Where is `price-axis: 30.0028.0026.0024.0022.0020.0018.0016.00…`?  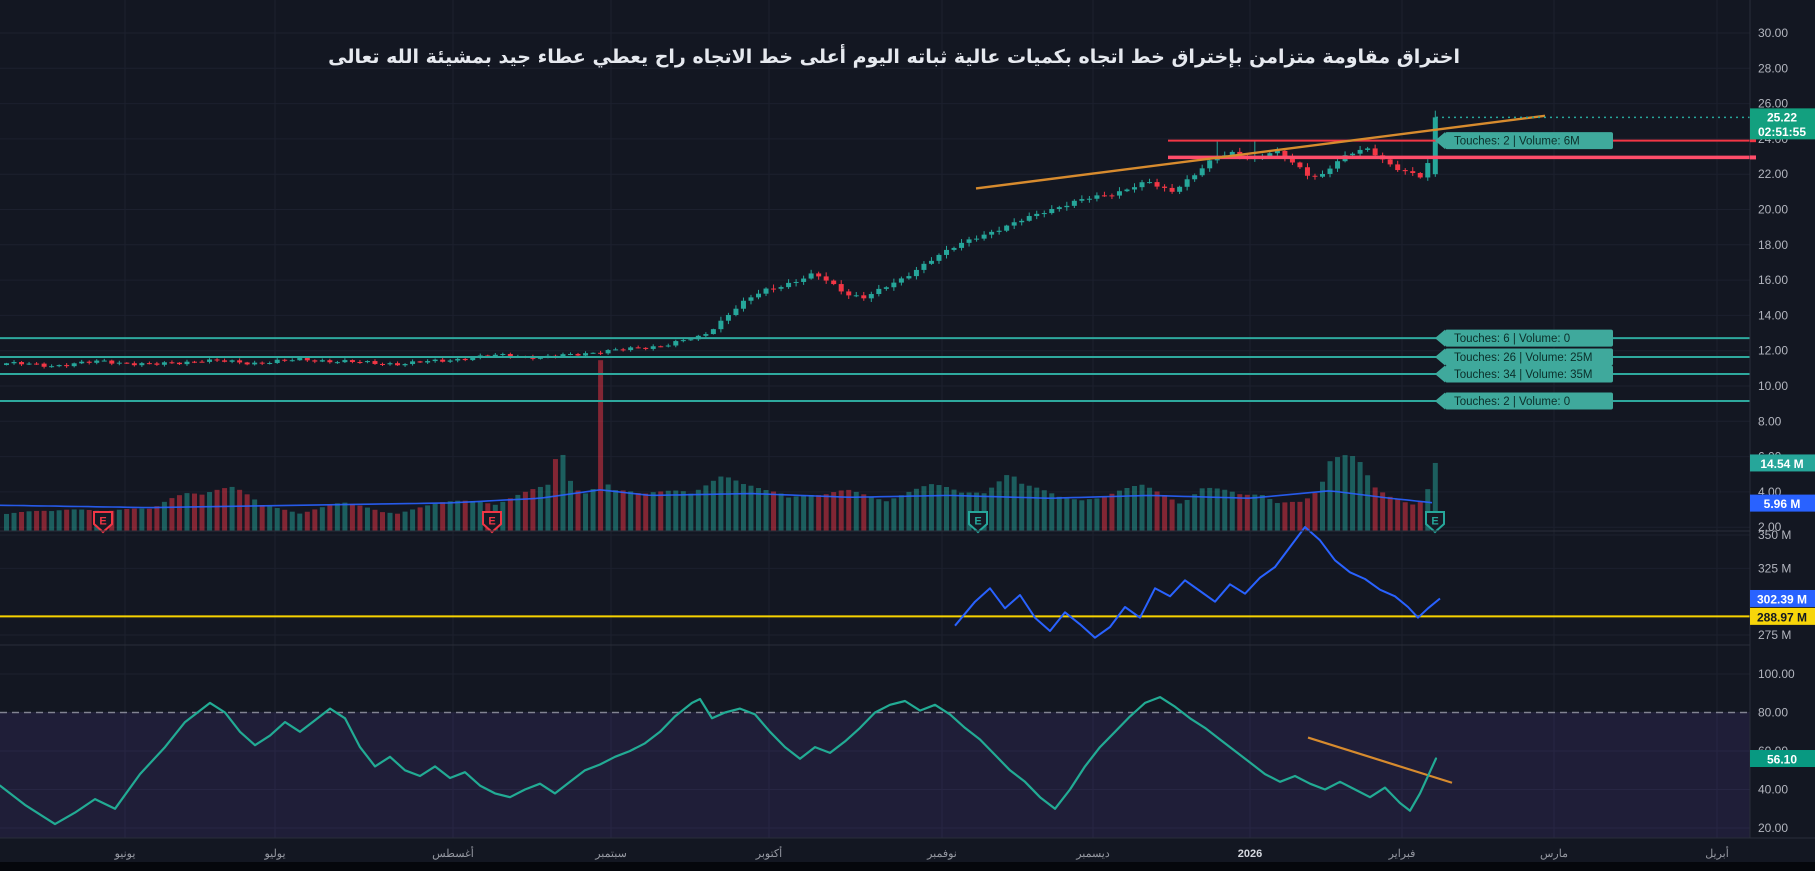 price-axis: 30.0028.0026.0024.0022.0020.0018.0016.00… is located at coordinates (1782, 419).